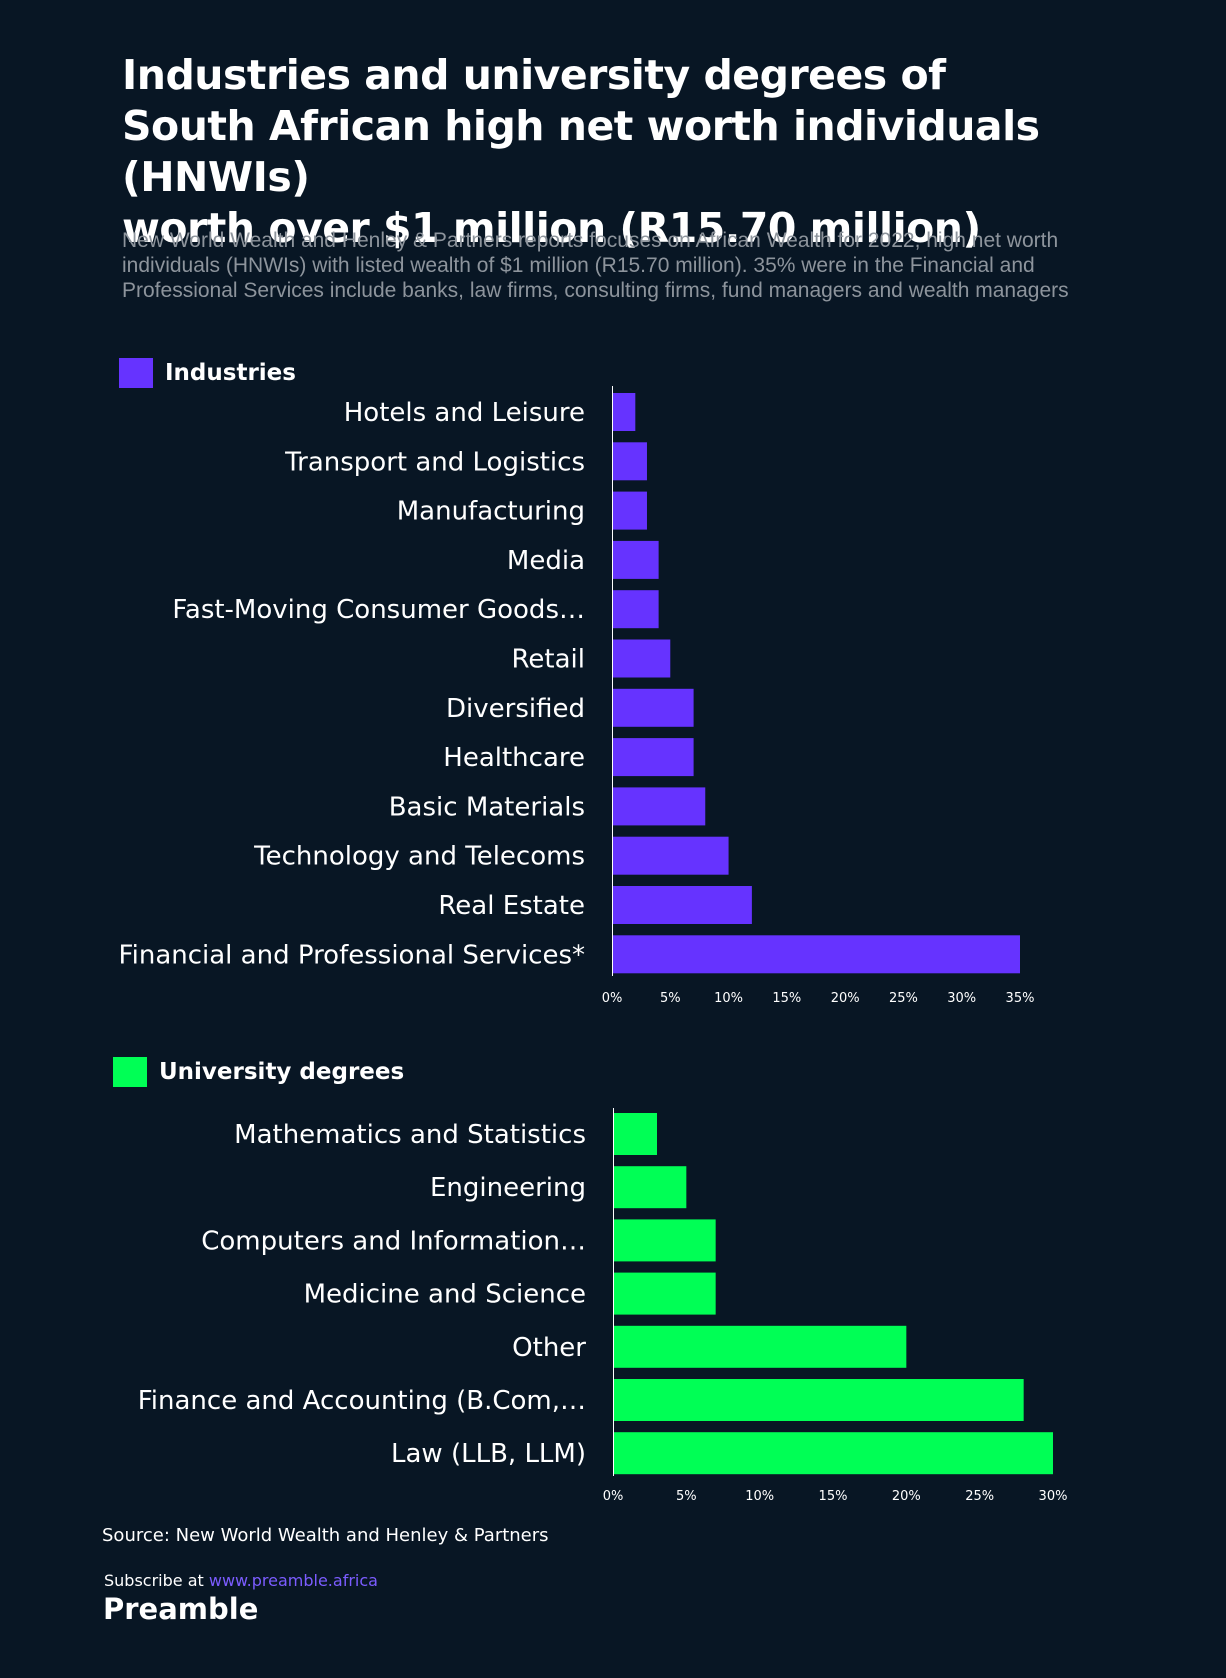 The width and height of the screenshot is (1226, 1678). Describe the element at coordinates (546, 561) in the screenshot. I see `category-label: Media` at that location.